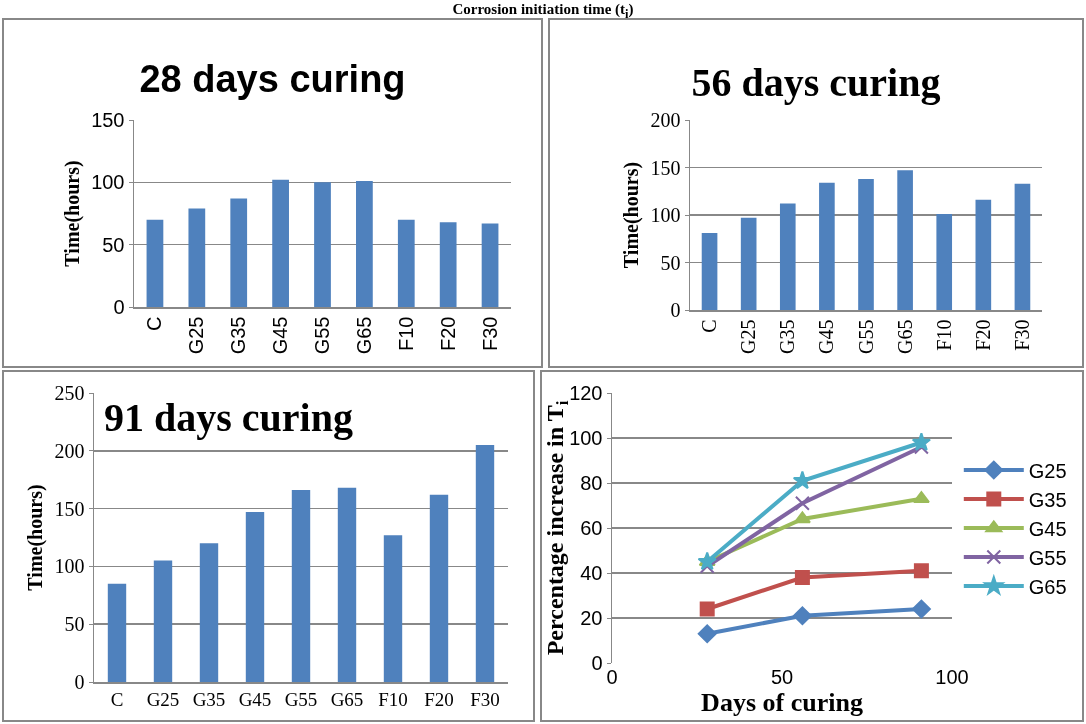 The image size is (1086, 724). Describe the element at coordinates (591, 483) in the screenshot. I see `y-tick-label: 80` at that location.